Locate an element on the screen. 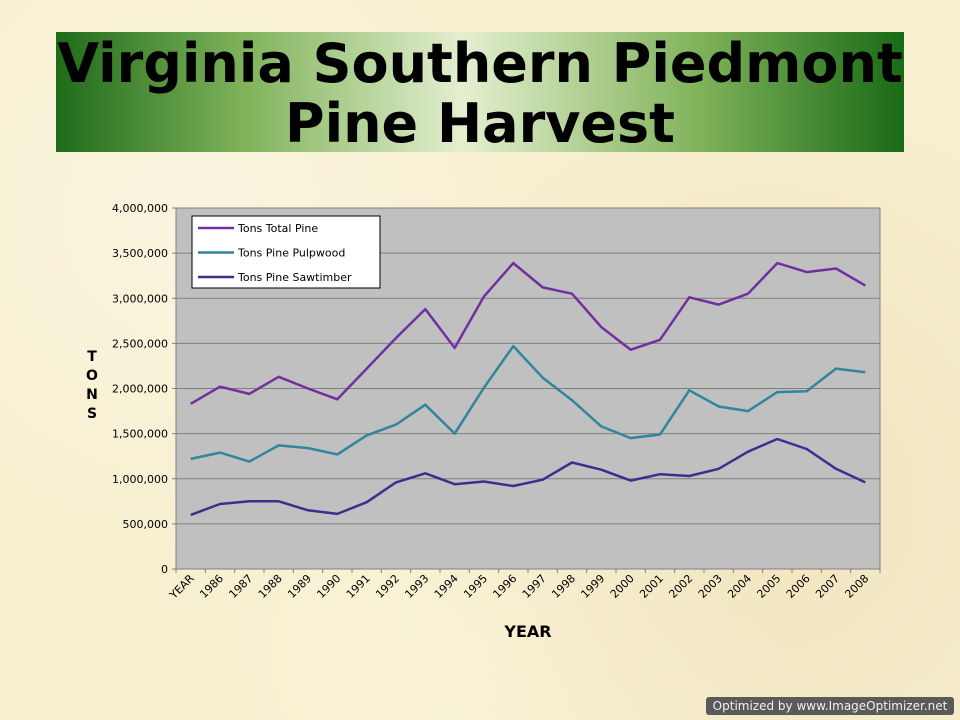  x-tick-label: 2000 is located at coordinates (622, 586).